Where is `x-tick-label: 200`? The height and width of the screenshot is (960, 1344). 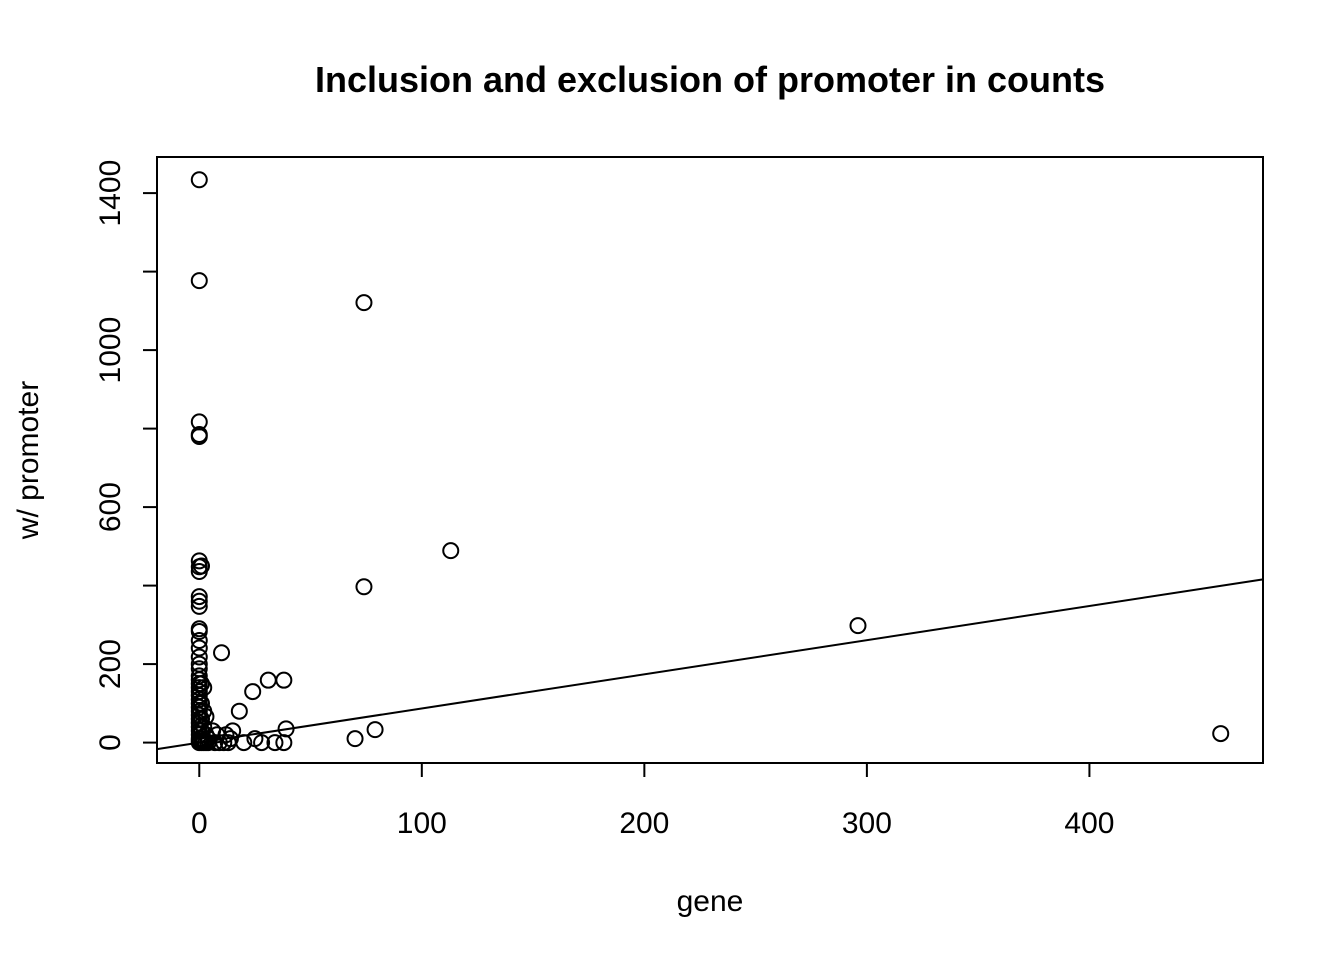
x-tick-label: 200 is located at coordinates (644, 823).